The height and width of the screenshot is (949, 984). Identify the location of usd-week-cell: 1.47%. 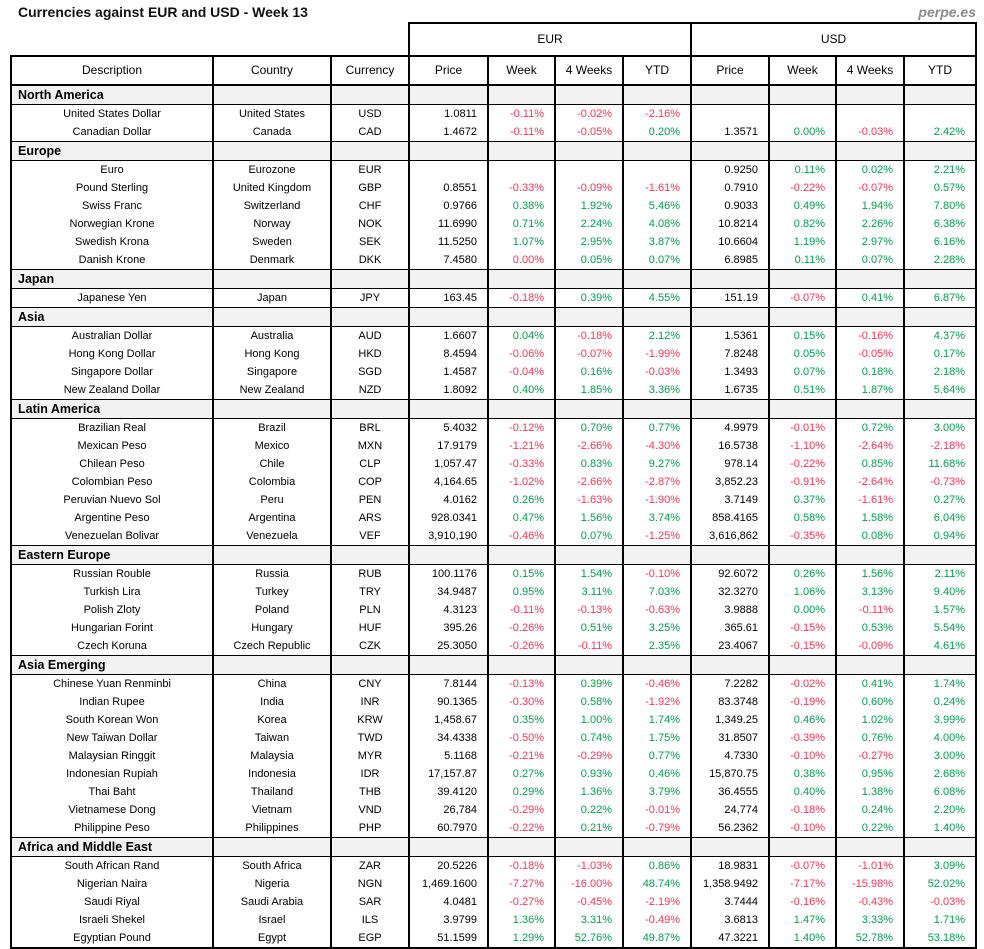
(802, 920).